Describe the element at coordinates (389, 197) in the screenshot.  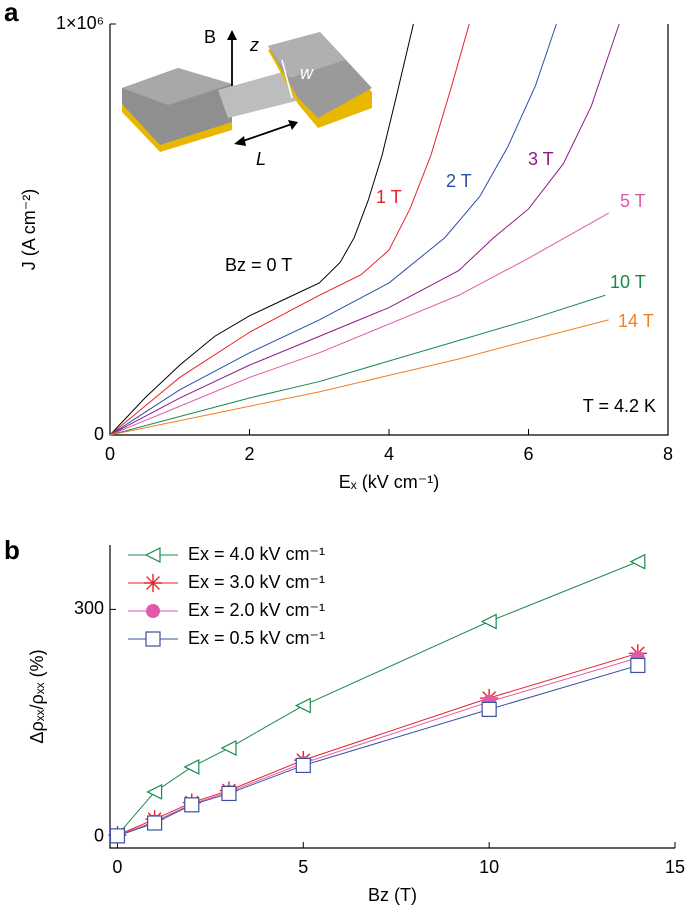
I see `series-label: 1 T` at that location.